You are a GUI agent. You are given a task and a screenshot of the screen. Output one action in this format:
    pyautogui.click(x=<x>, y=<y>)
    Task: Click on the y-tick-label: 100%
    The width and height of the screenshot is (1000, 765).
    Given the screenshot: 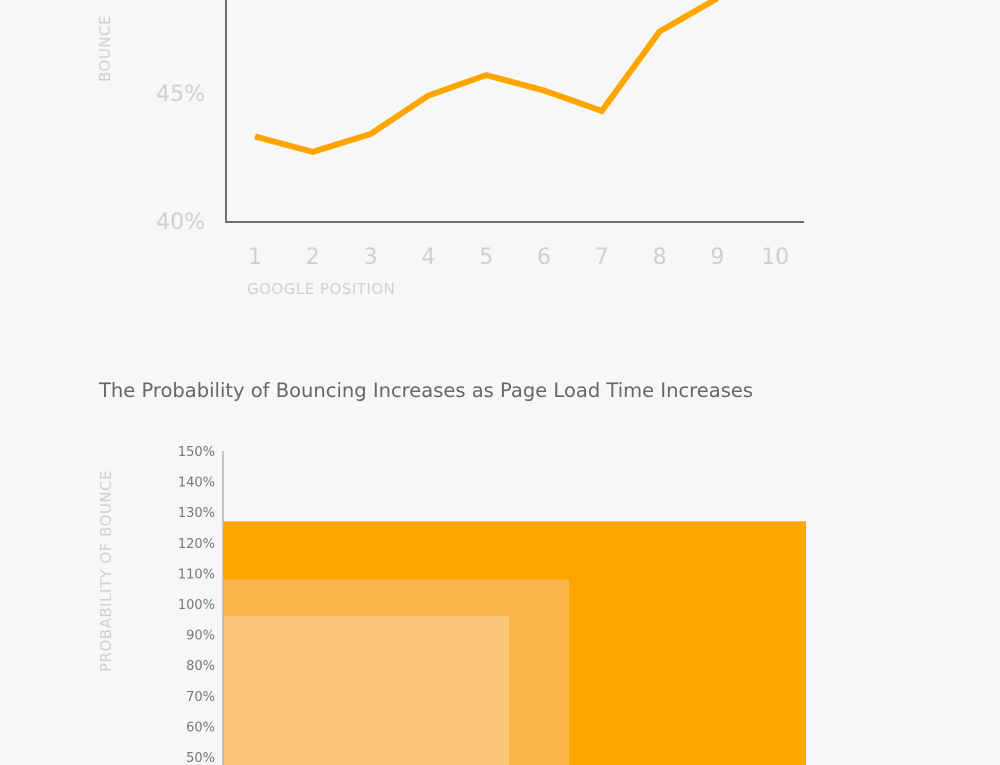 What is the action you would take?
    pyautogui.click(x=196, y=605)
    